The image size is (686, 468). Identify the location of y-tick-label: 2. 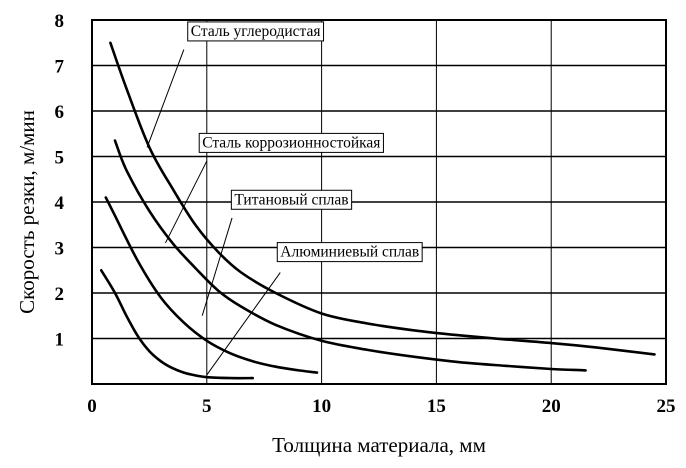
(60, 294).